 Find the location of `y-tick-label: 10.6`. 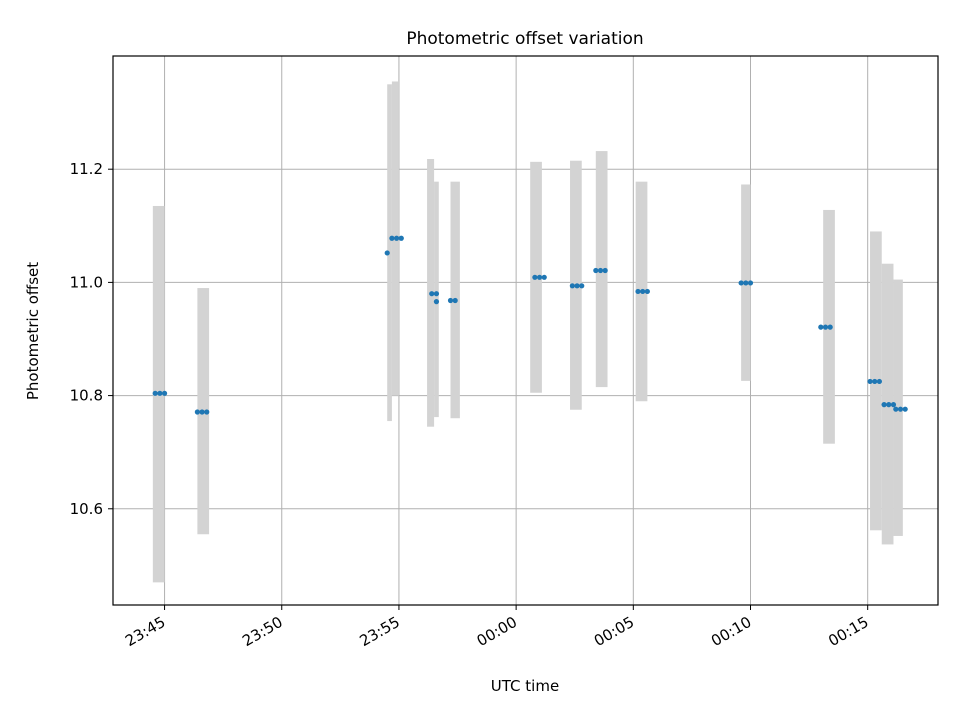

y-tick-label: 10.6 is located at coordinates (86, 509).